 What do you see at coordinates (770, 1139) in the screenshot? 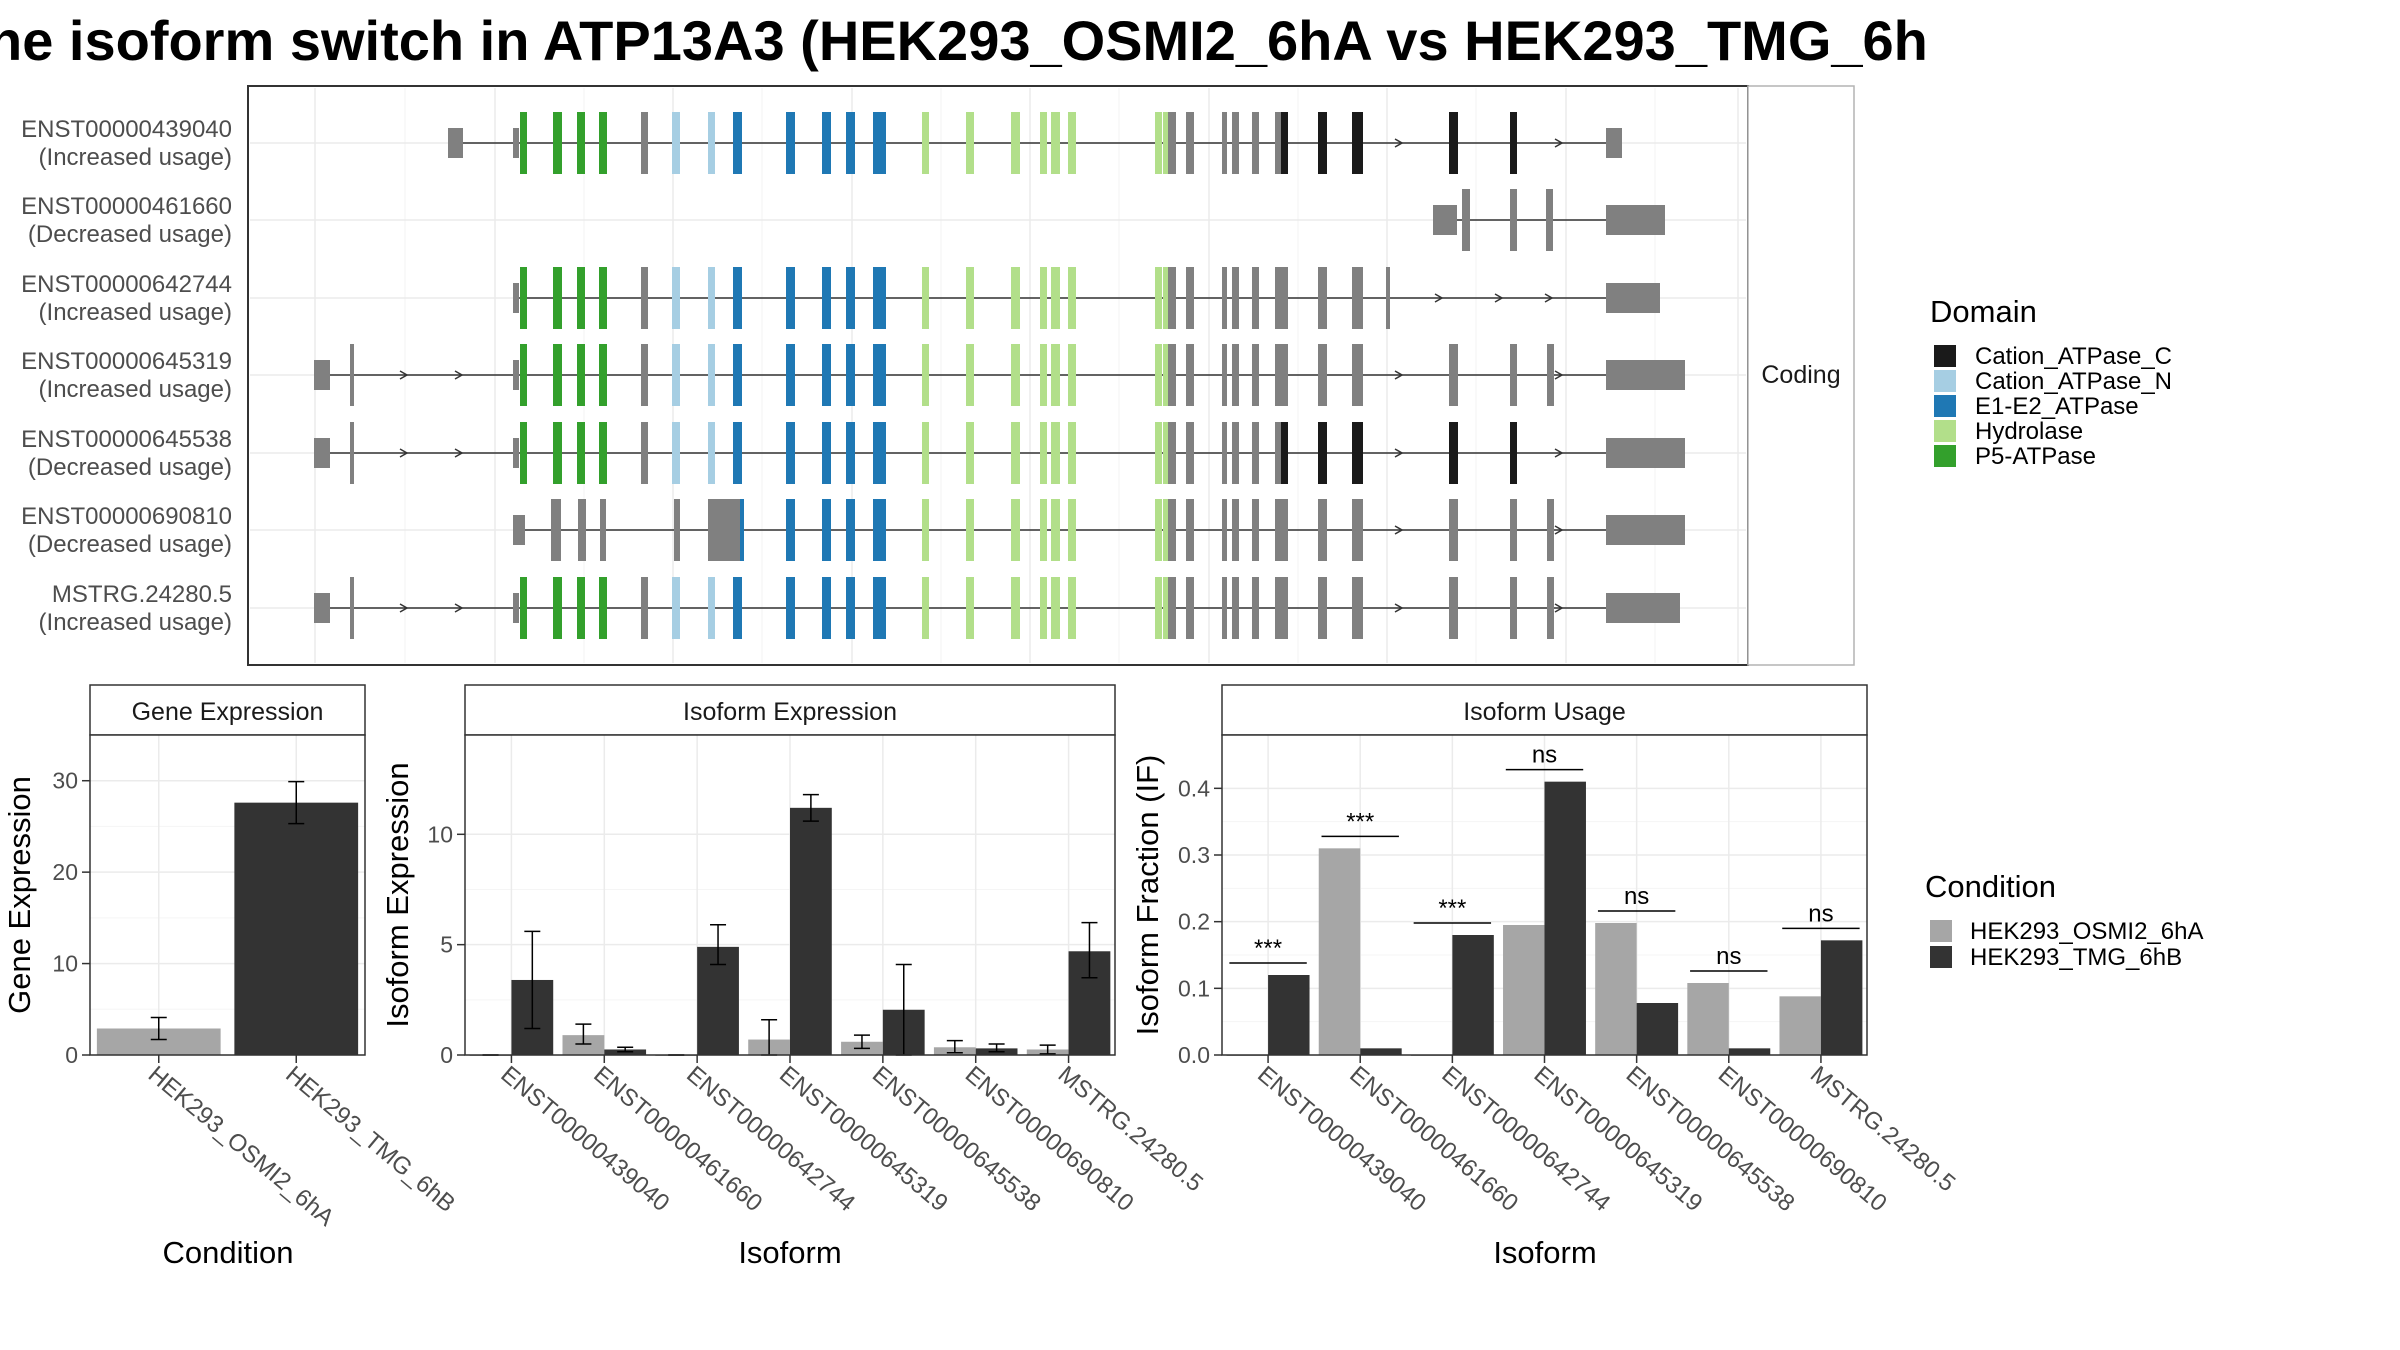
I see `x-tick-label: ENST00000642744` at bounding box center [770, 1139].